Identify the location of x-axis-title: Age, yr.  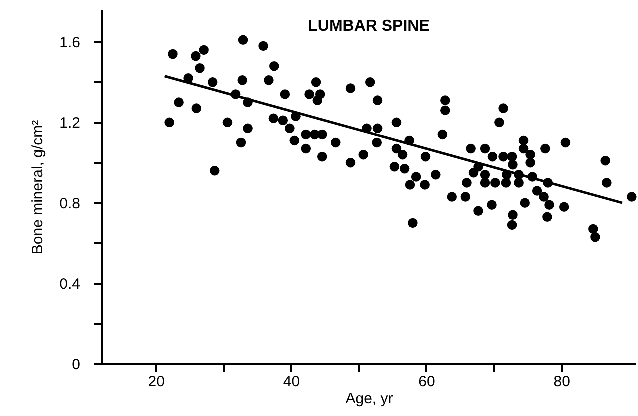
(370, 399).